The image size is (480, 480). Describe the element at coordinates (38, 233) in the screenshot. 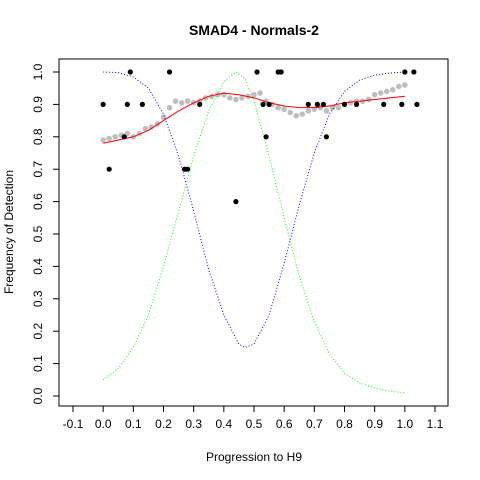

I see `y-tick-label: 0.5` at that location.